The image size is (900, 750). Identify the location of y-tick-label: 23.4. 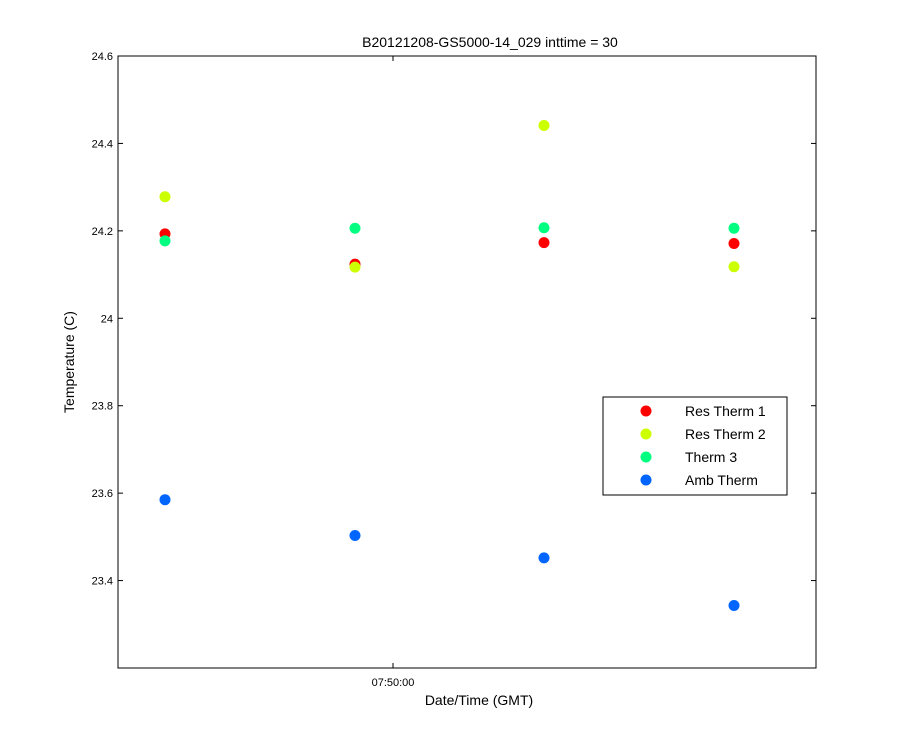
(102, 582).